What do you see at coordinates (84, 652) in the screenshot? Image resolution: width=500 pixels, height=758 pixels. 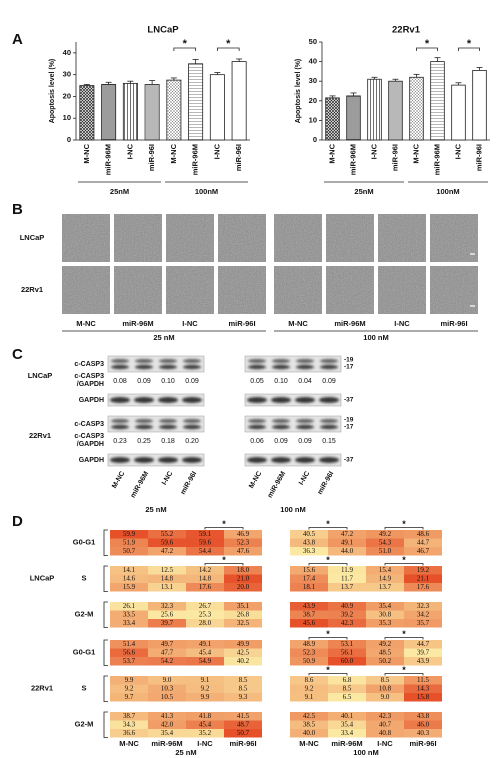 I see `phase-label: G0-G1` at bounding box center [84, 652].